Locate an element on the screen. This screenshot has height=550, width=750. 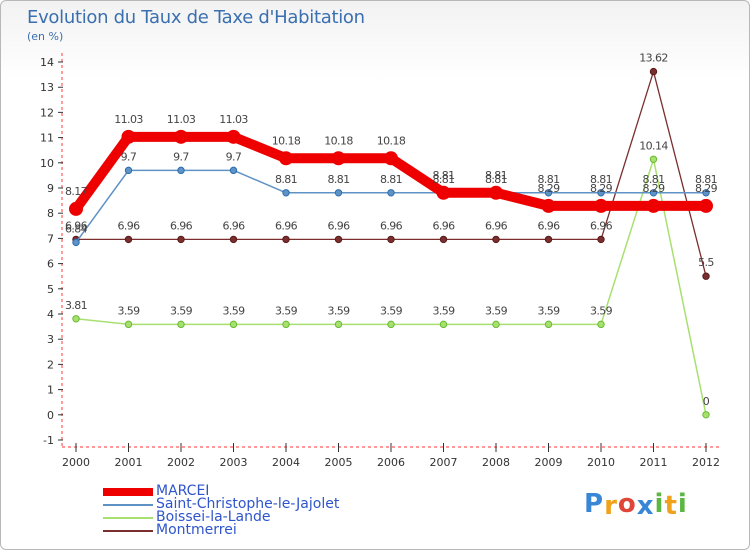
y-tick-label: 12 is located at coordinates (47, 112).